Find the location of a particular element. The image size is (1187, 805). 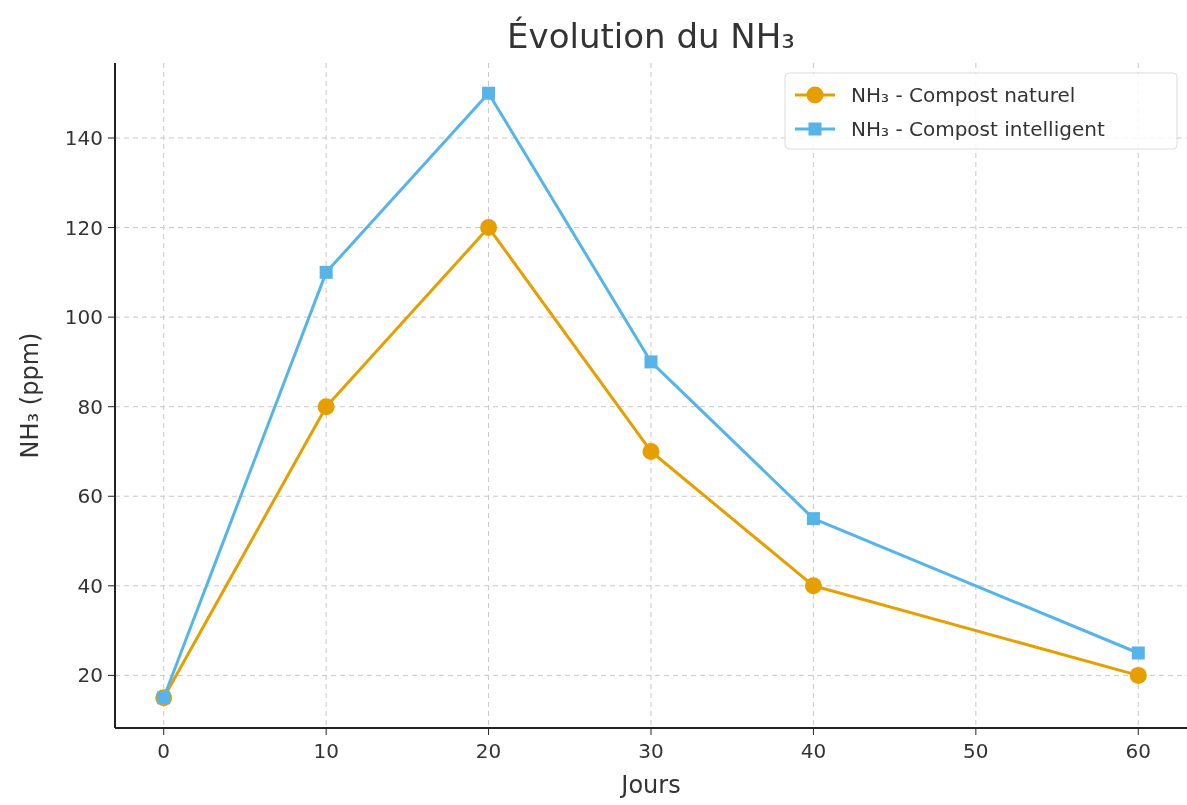

chart-title: Évolution du NH₃ is located at coordinates (651, 36).